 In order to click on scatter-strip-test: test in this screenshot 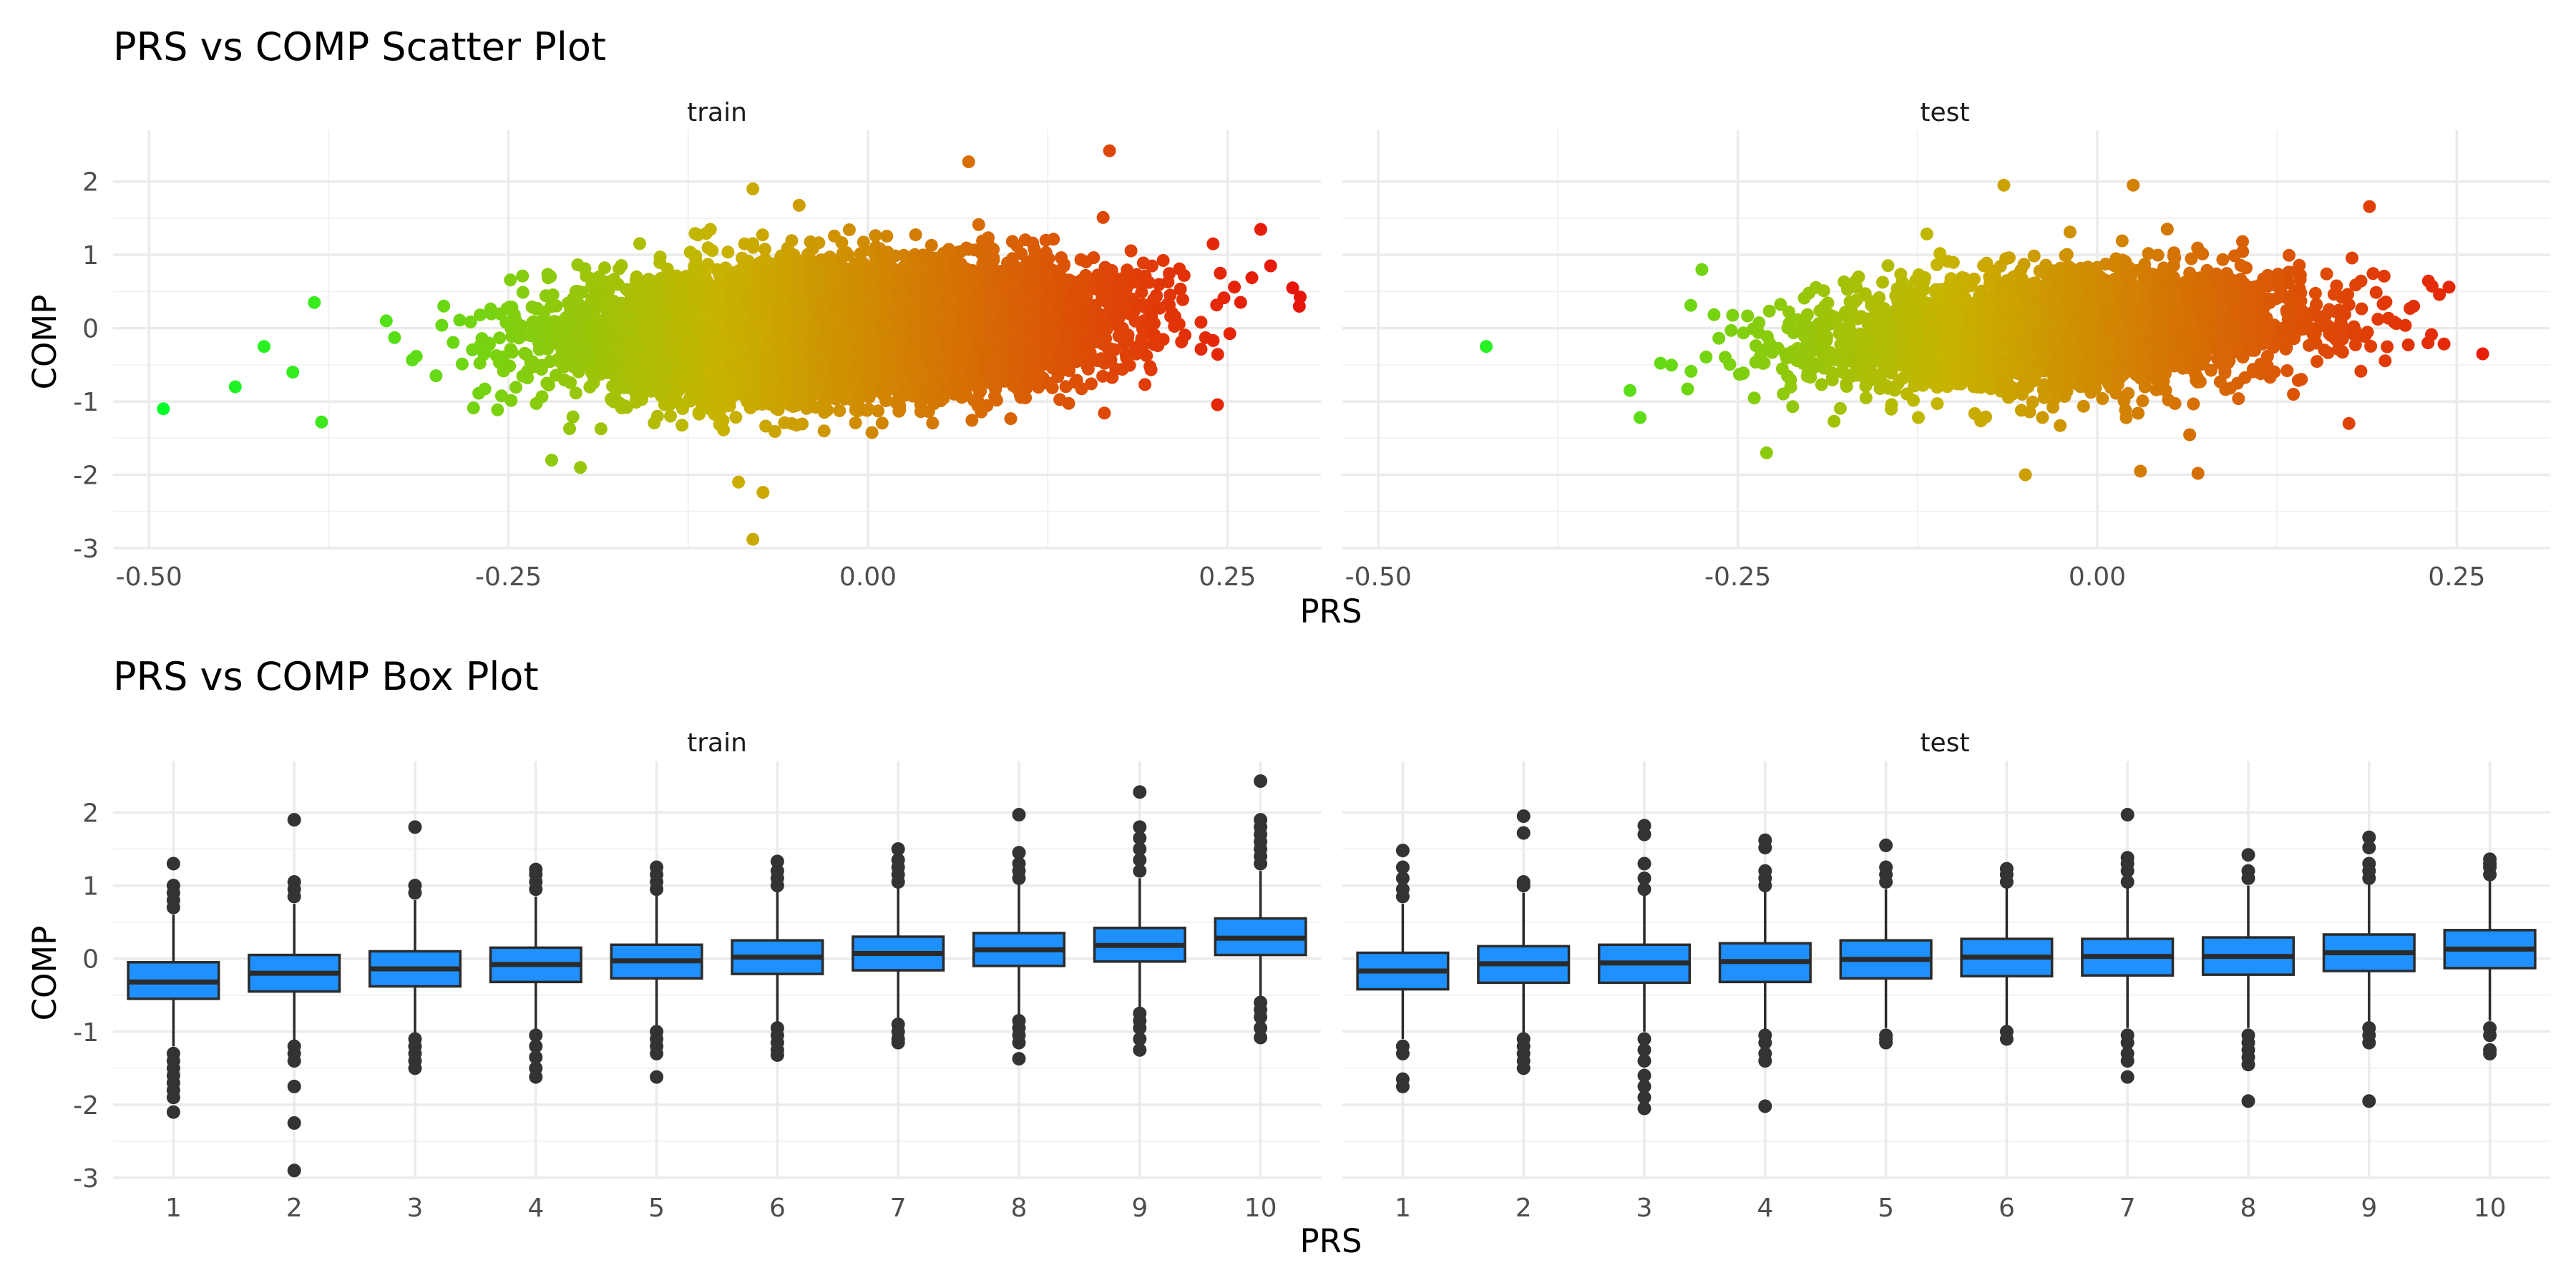, I will do `click(1944, 112)`.